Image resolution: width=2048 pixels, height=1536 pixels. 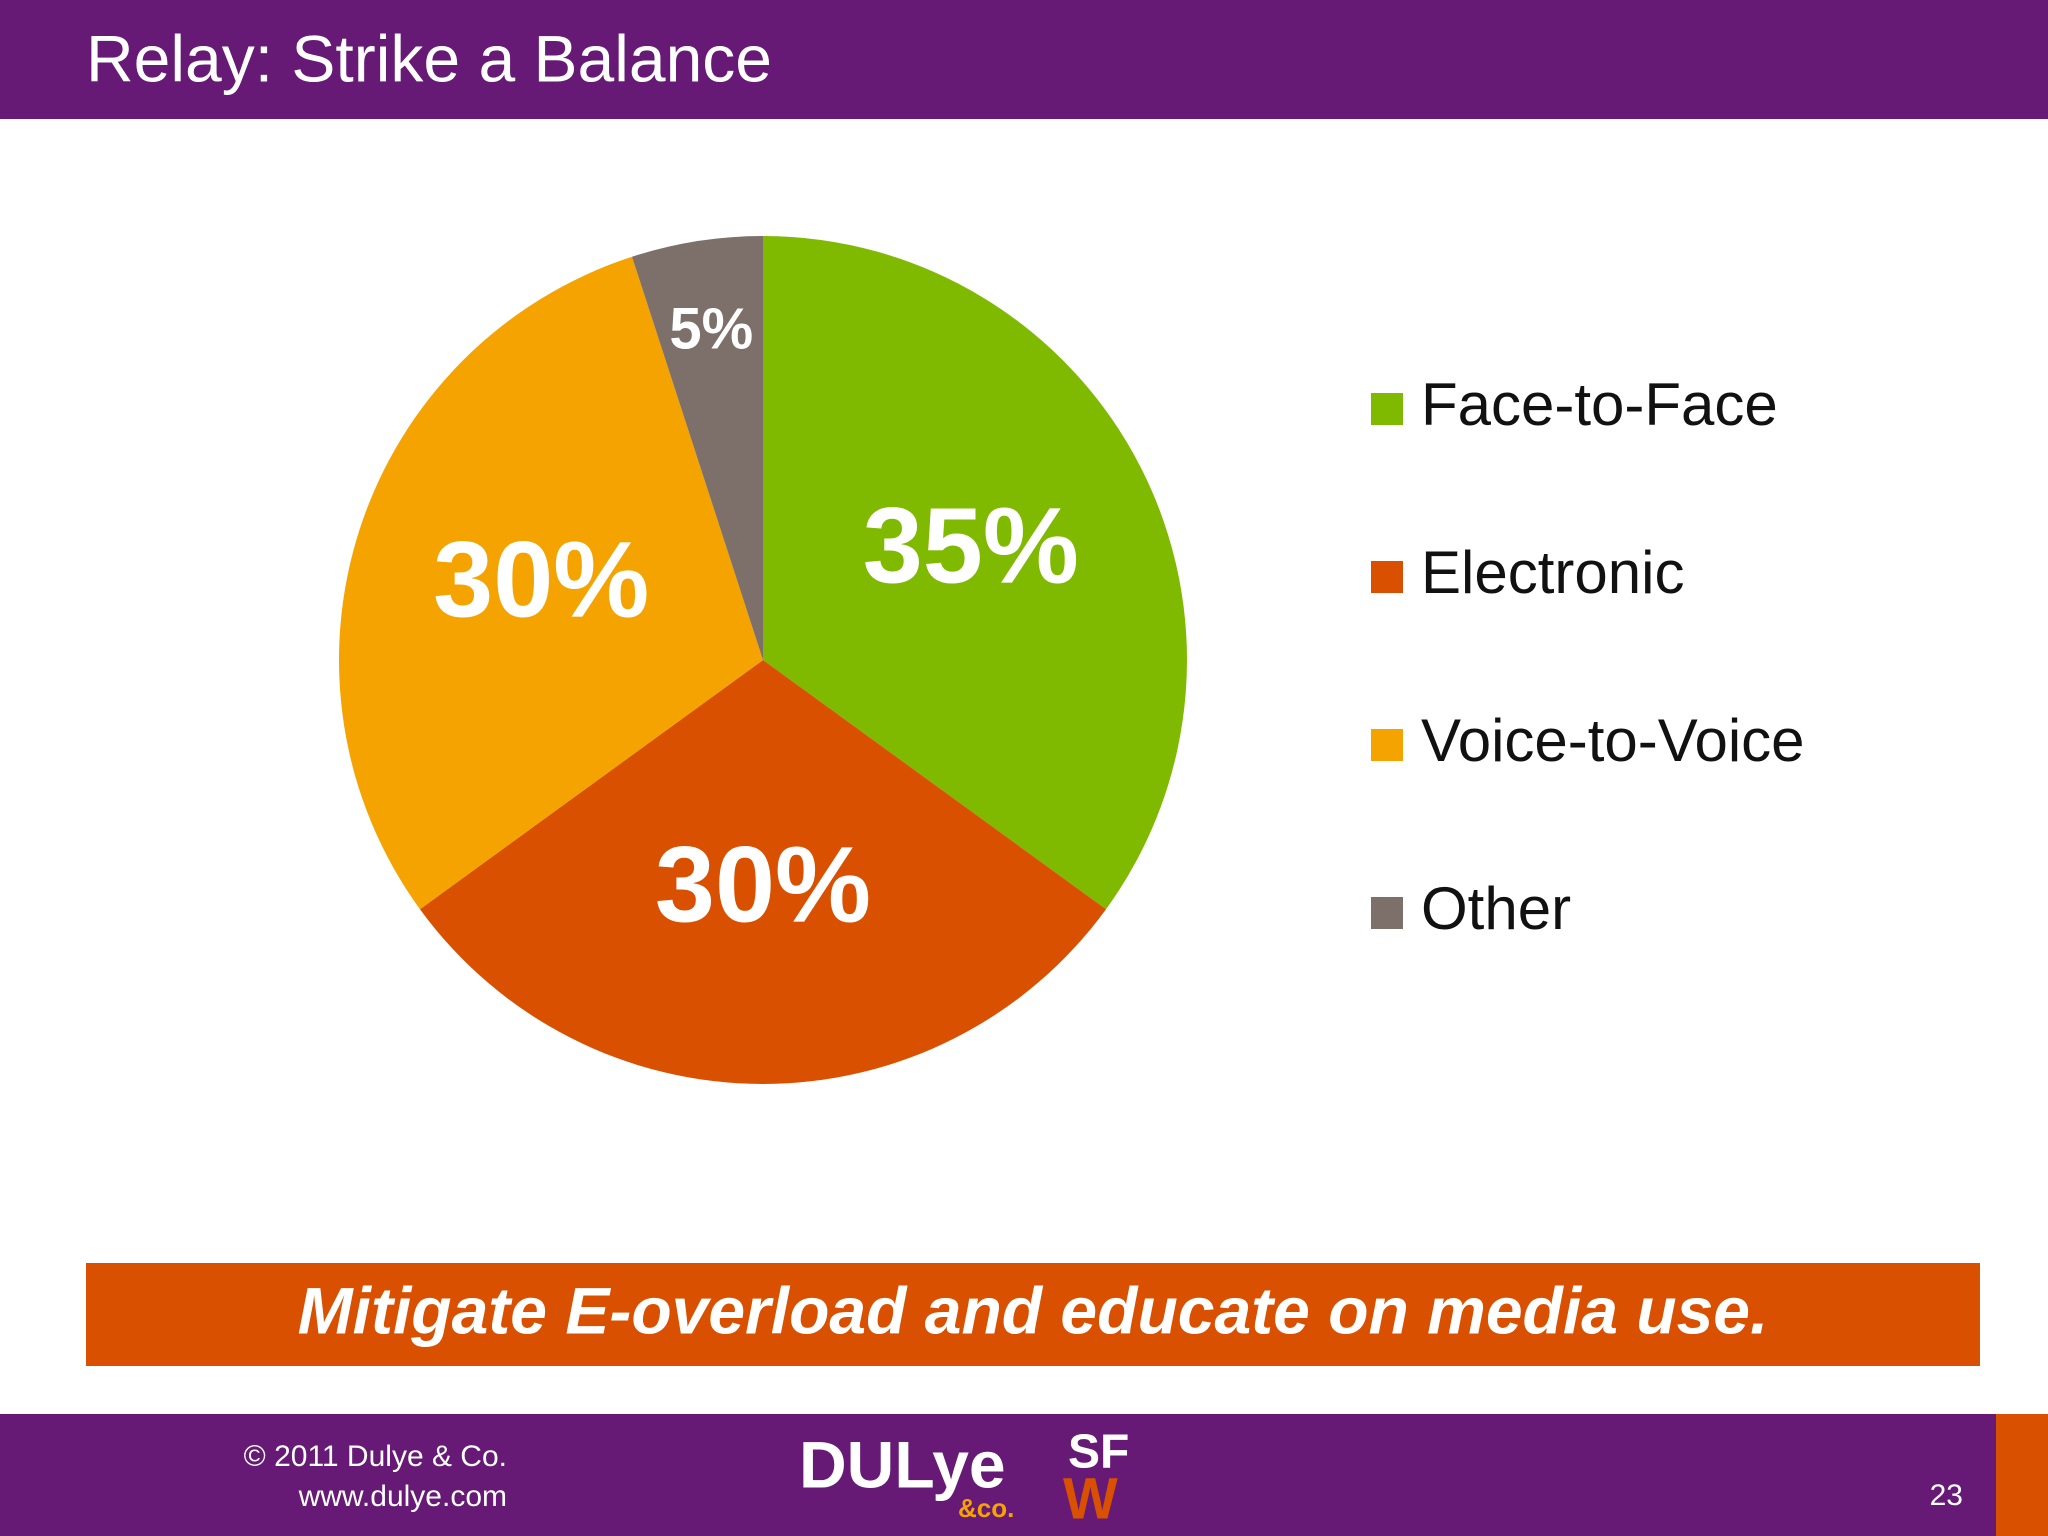 What do you see at coordinates (986, 1508) in the screenshot?
I see `logo-sub: &co.` at bounding box center [986, 1508].